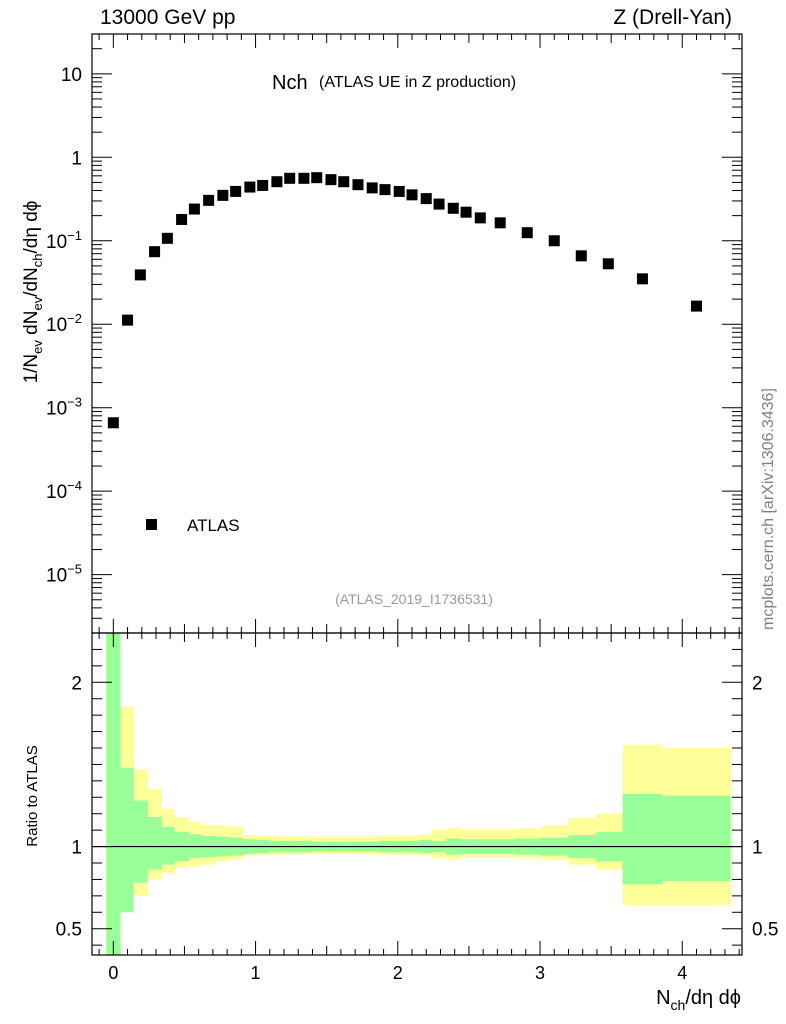 The image size is (786, 1024). What do you see at coordinates (672, 17) in the screenshot?
I see `header-process-label: Z (Drell-Yan)` at bounding box center [672, 17].